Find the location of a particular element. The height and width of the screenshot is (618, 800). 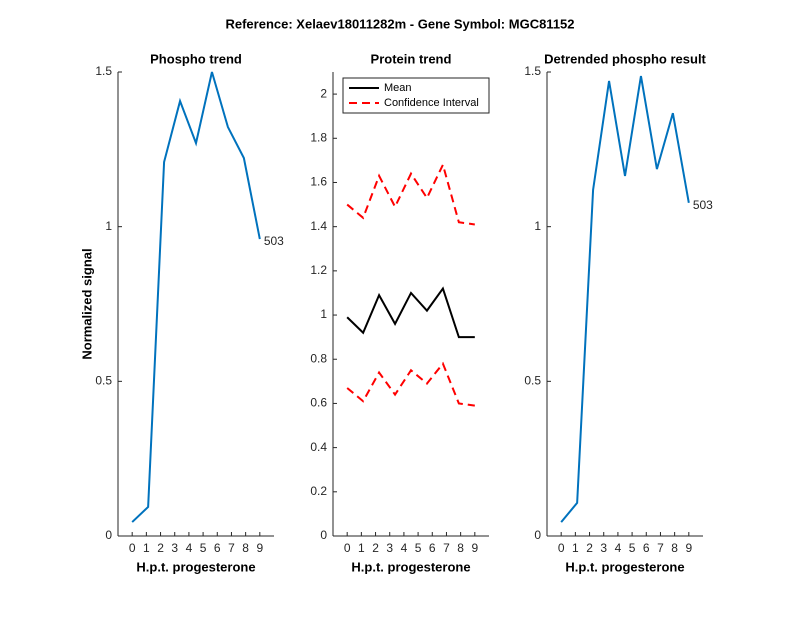

subplot-title: Detrended phospho result is located at coordinates (625, 58).